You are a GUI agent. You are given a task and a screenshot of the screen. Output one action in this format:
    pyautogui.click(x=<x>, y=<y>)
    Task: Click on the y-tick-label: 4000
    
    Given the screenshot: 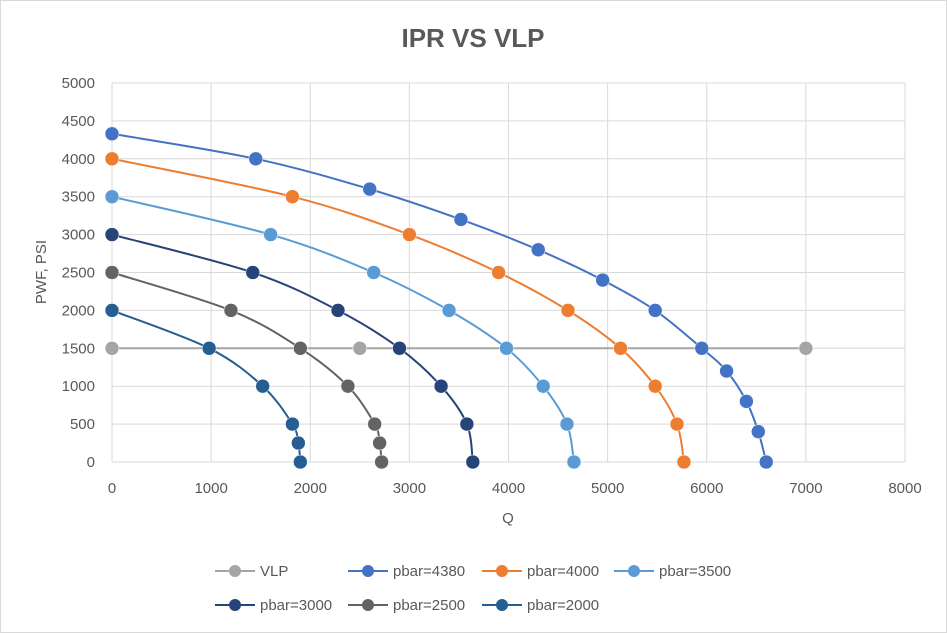 What is the action you would take?
    pyautogui.click(x=78, y=159)
    